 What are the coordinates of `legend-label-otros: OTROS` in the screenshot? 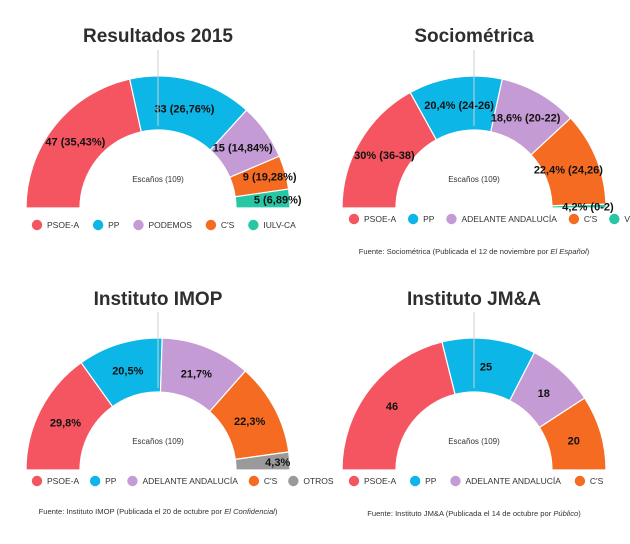 It's located at (318, 481).